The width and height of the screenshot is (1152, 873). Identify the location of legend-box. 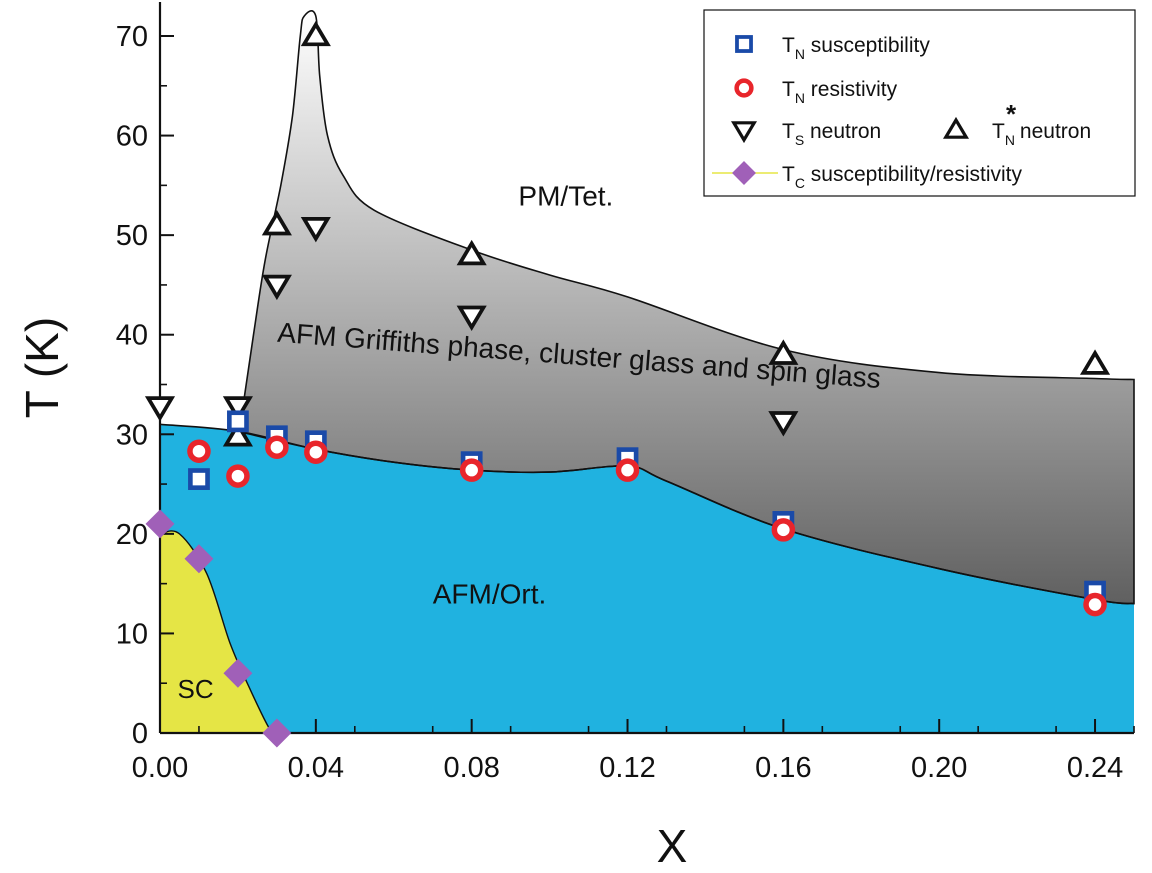
(919, 103).